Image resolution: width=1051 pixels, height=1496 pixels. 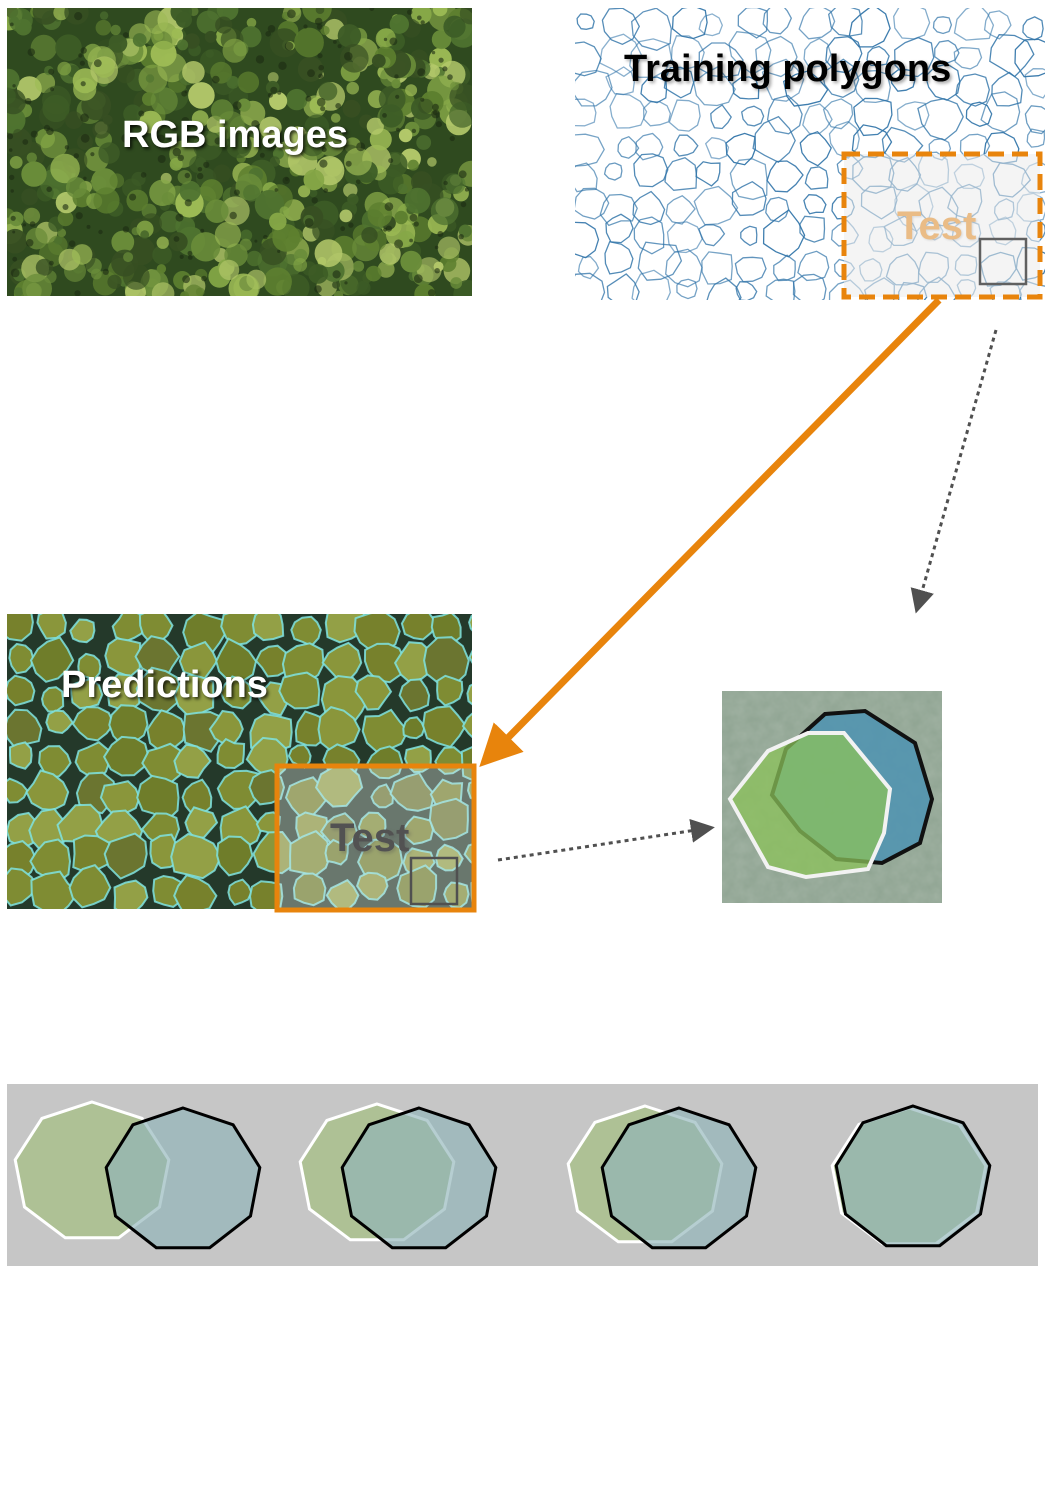 What do you see at coordinates (710, 532) in the screenshot?
I see `orange-arrow-icon` at bounding box center [710, 532].